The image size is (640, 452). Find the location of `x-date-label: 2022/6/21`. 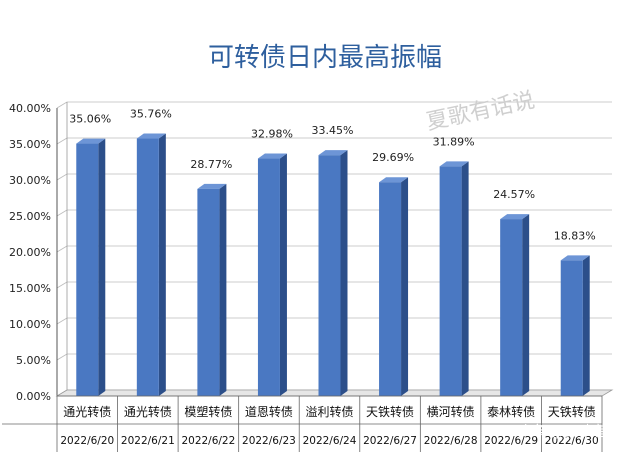

x-date-label: 2022/6/21 is located at coordinates (148, 441).